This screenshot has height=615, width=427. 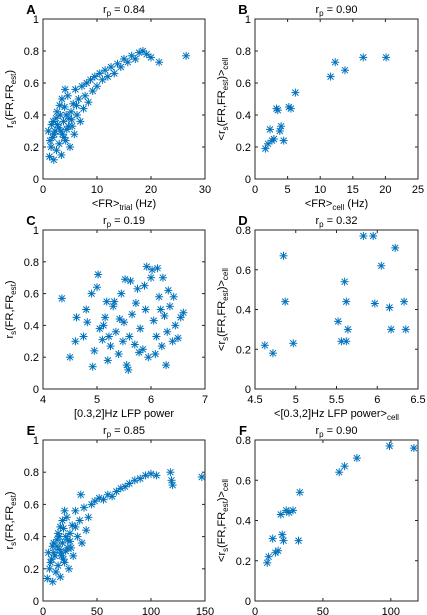 I want to click on x-tick-label: 0, so click(x=43, y=610).